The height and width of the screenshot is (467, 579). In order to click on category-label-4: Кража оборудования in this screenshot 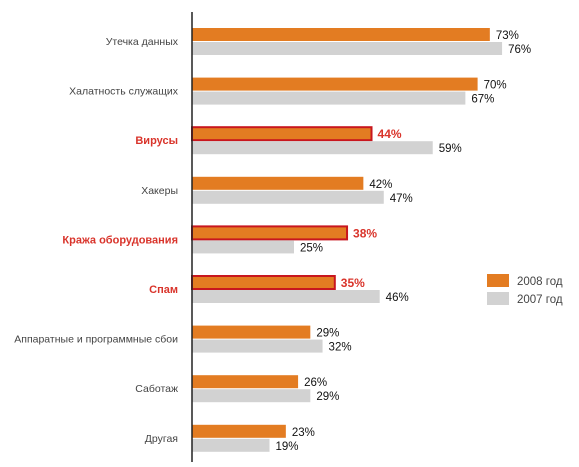, I will do `click(120, 240)`.